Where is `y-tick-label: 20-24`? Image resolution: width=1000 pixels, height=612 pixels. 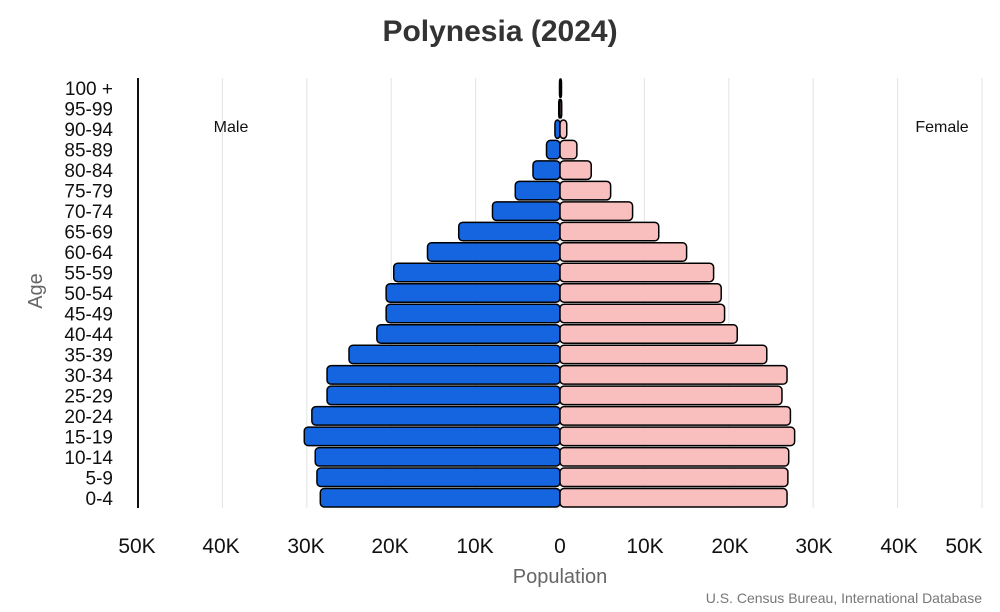 y-tick-label: 20-24 is located at coordinates (88, 417).